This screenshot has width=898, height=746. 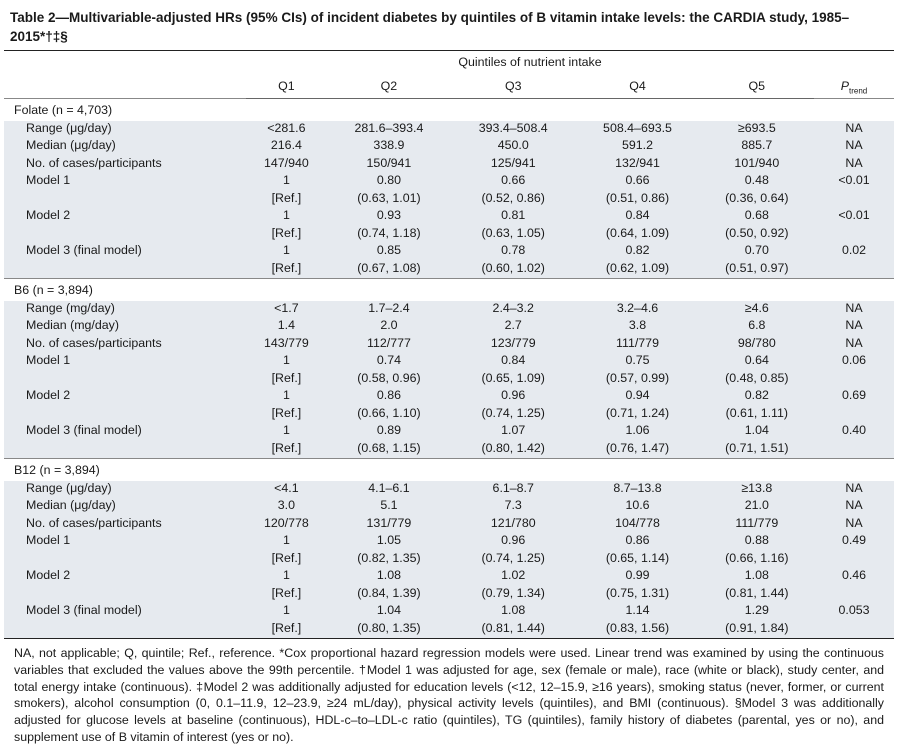 I want to click on row-label: Range (mg/day), so click(x=70, y=307).